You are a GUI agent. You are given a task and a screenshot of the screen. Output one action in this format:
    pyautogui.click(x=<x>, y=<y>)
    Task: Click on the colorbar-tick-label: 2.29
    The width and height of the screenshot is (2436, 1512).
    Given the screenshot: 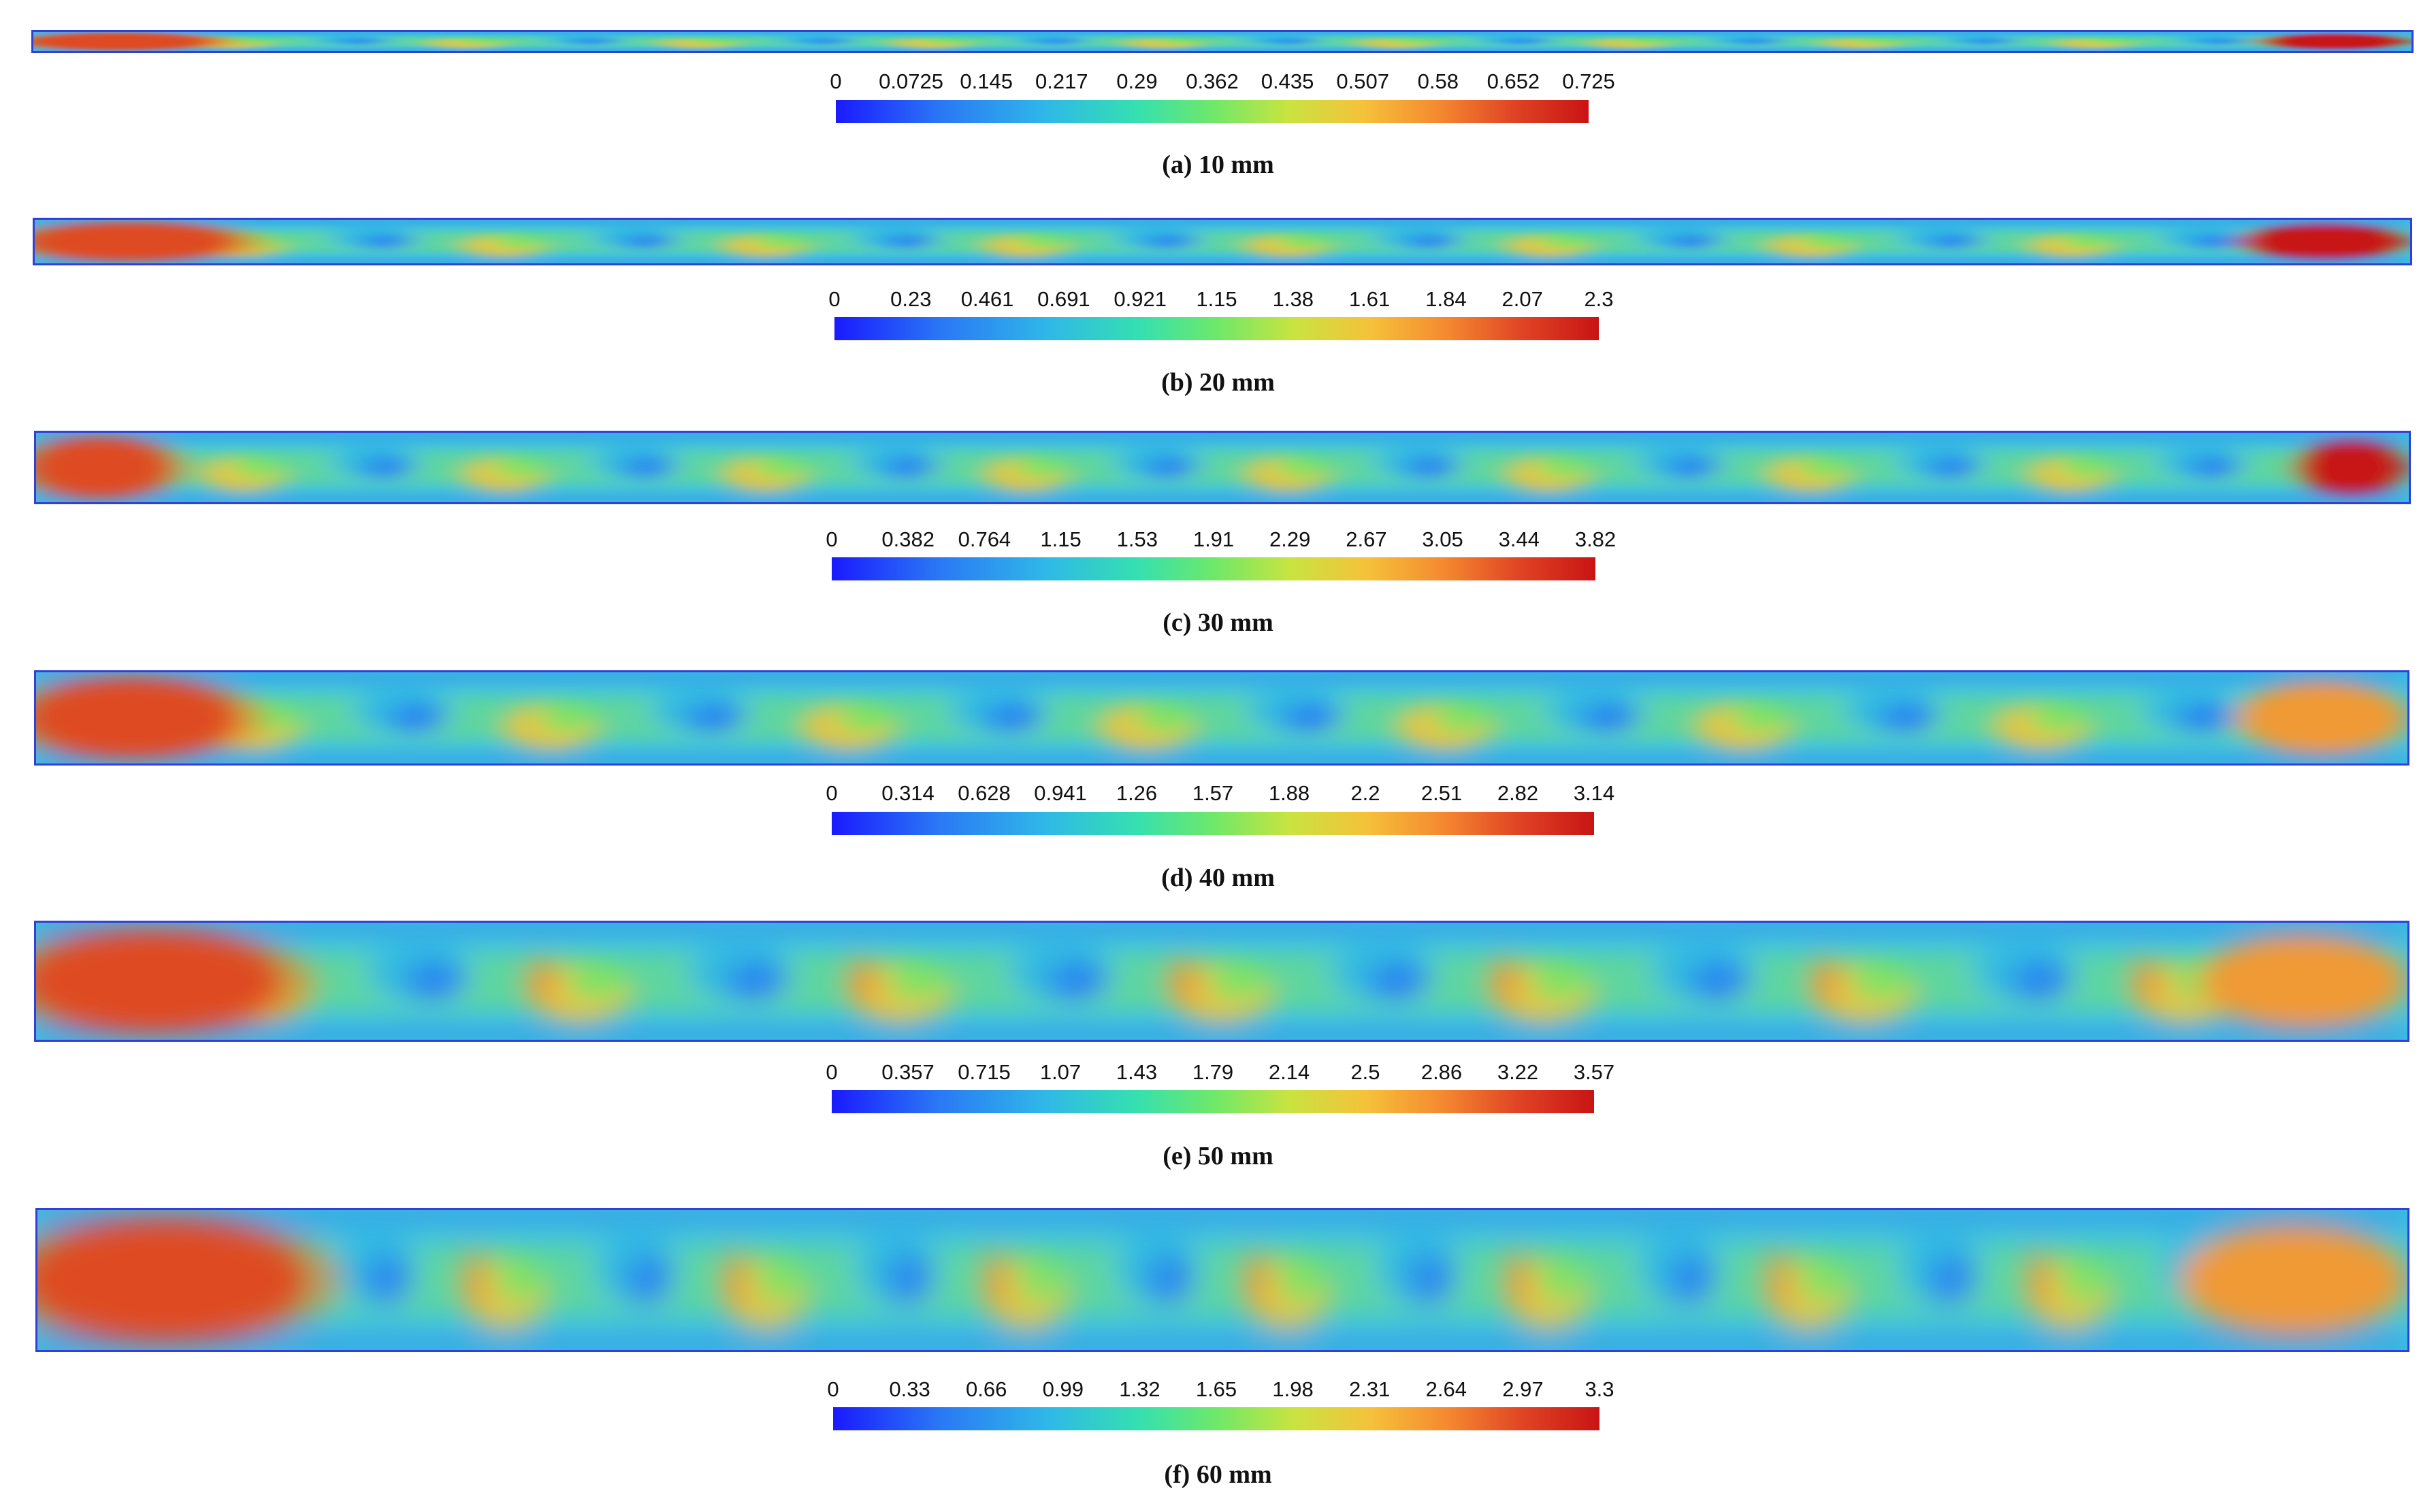 What is the action you would take?
    pyautogui.click(x=1290, y=539)
    